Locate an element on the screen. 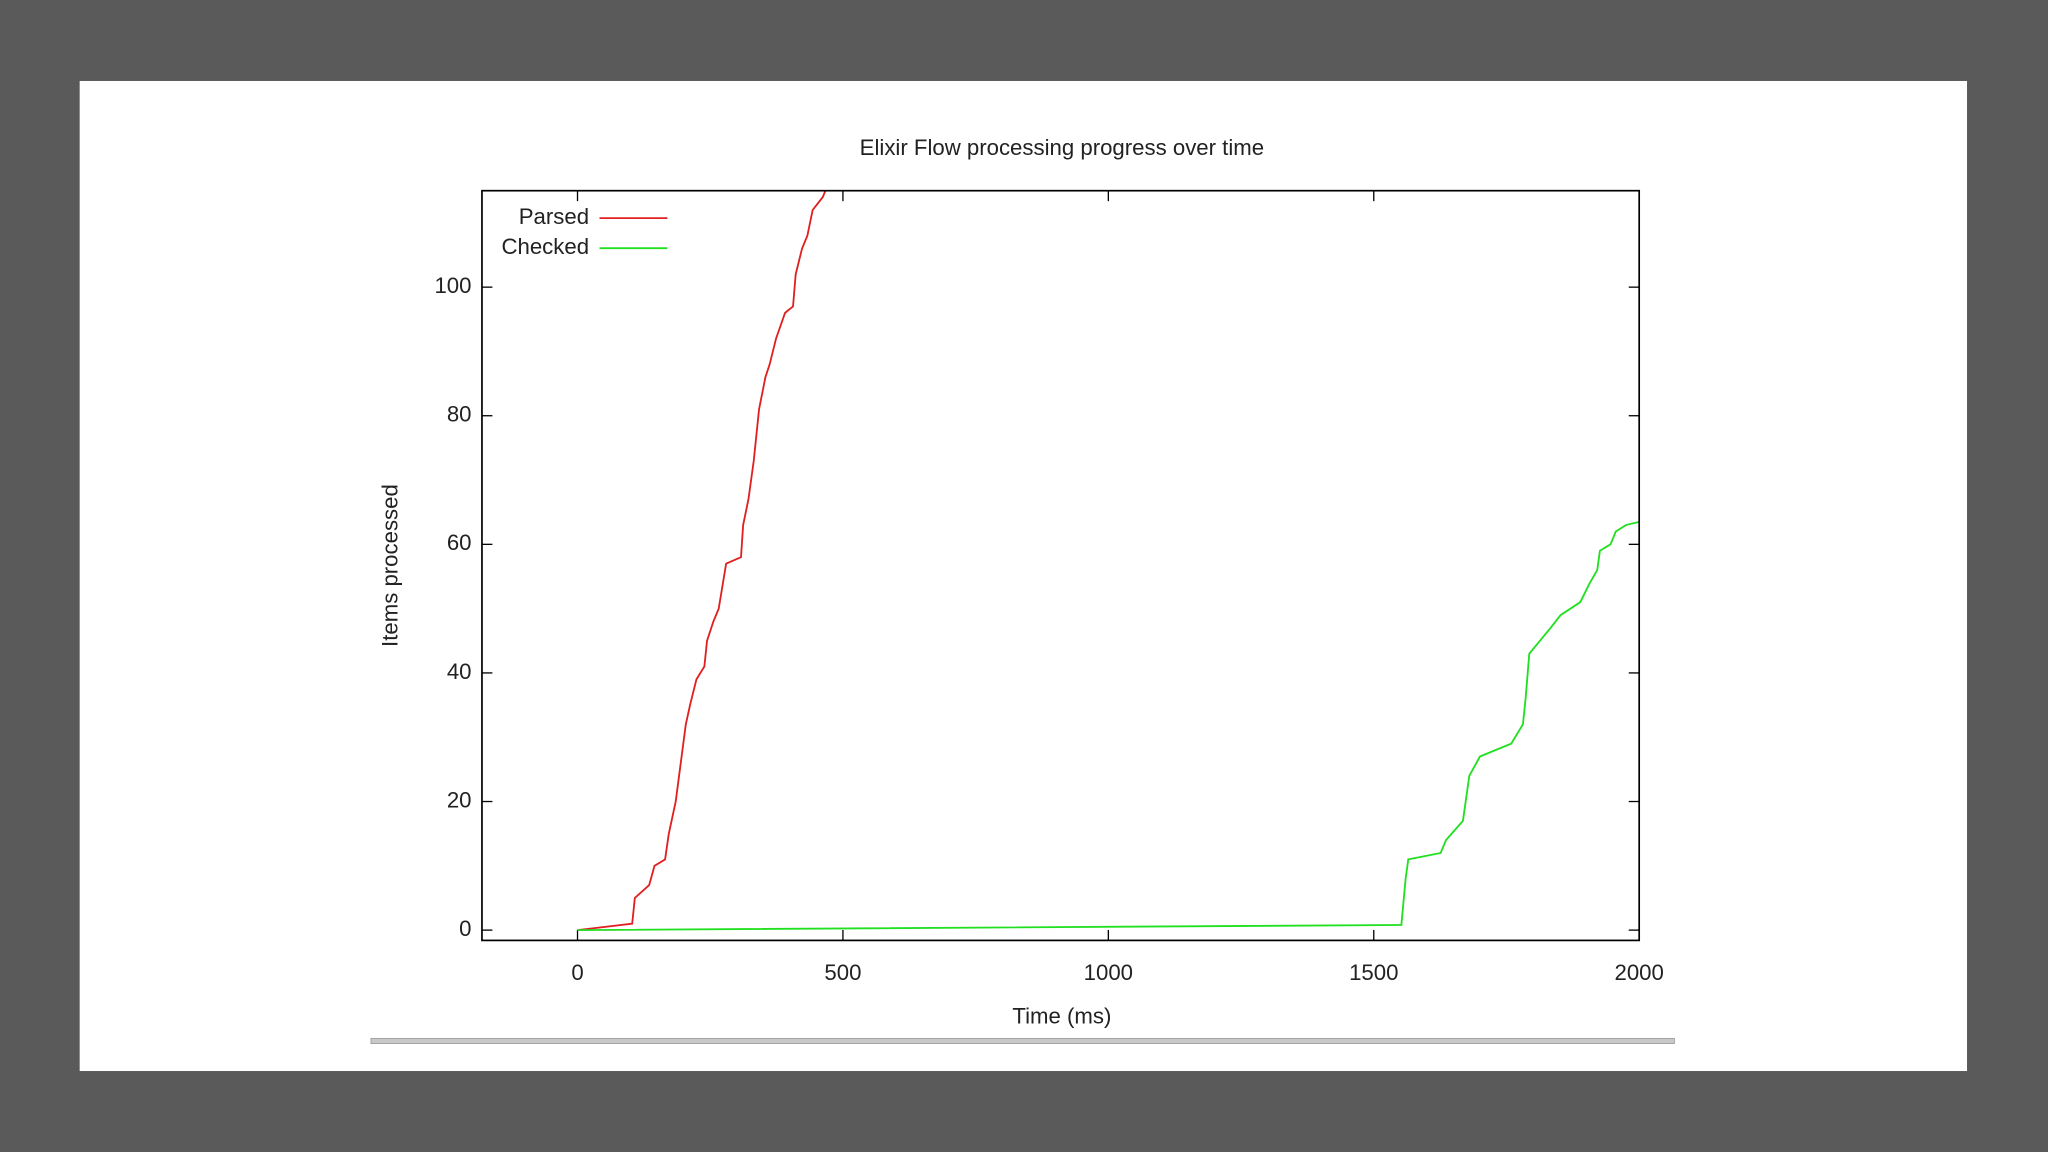 This screenshot has height=1152, width=2048. legend-label: Parsed is located at coordinates (554, 216).